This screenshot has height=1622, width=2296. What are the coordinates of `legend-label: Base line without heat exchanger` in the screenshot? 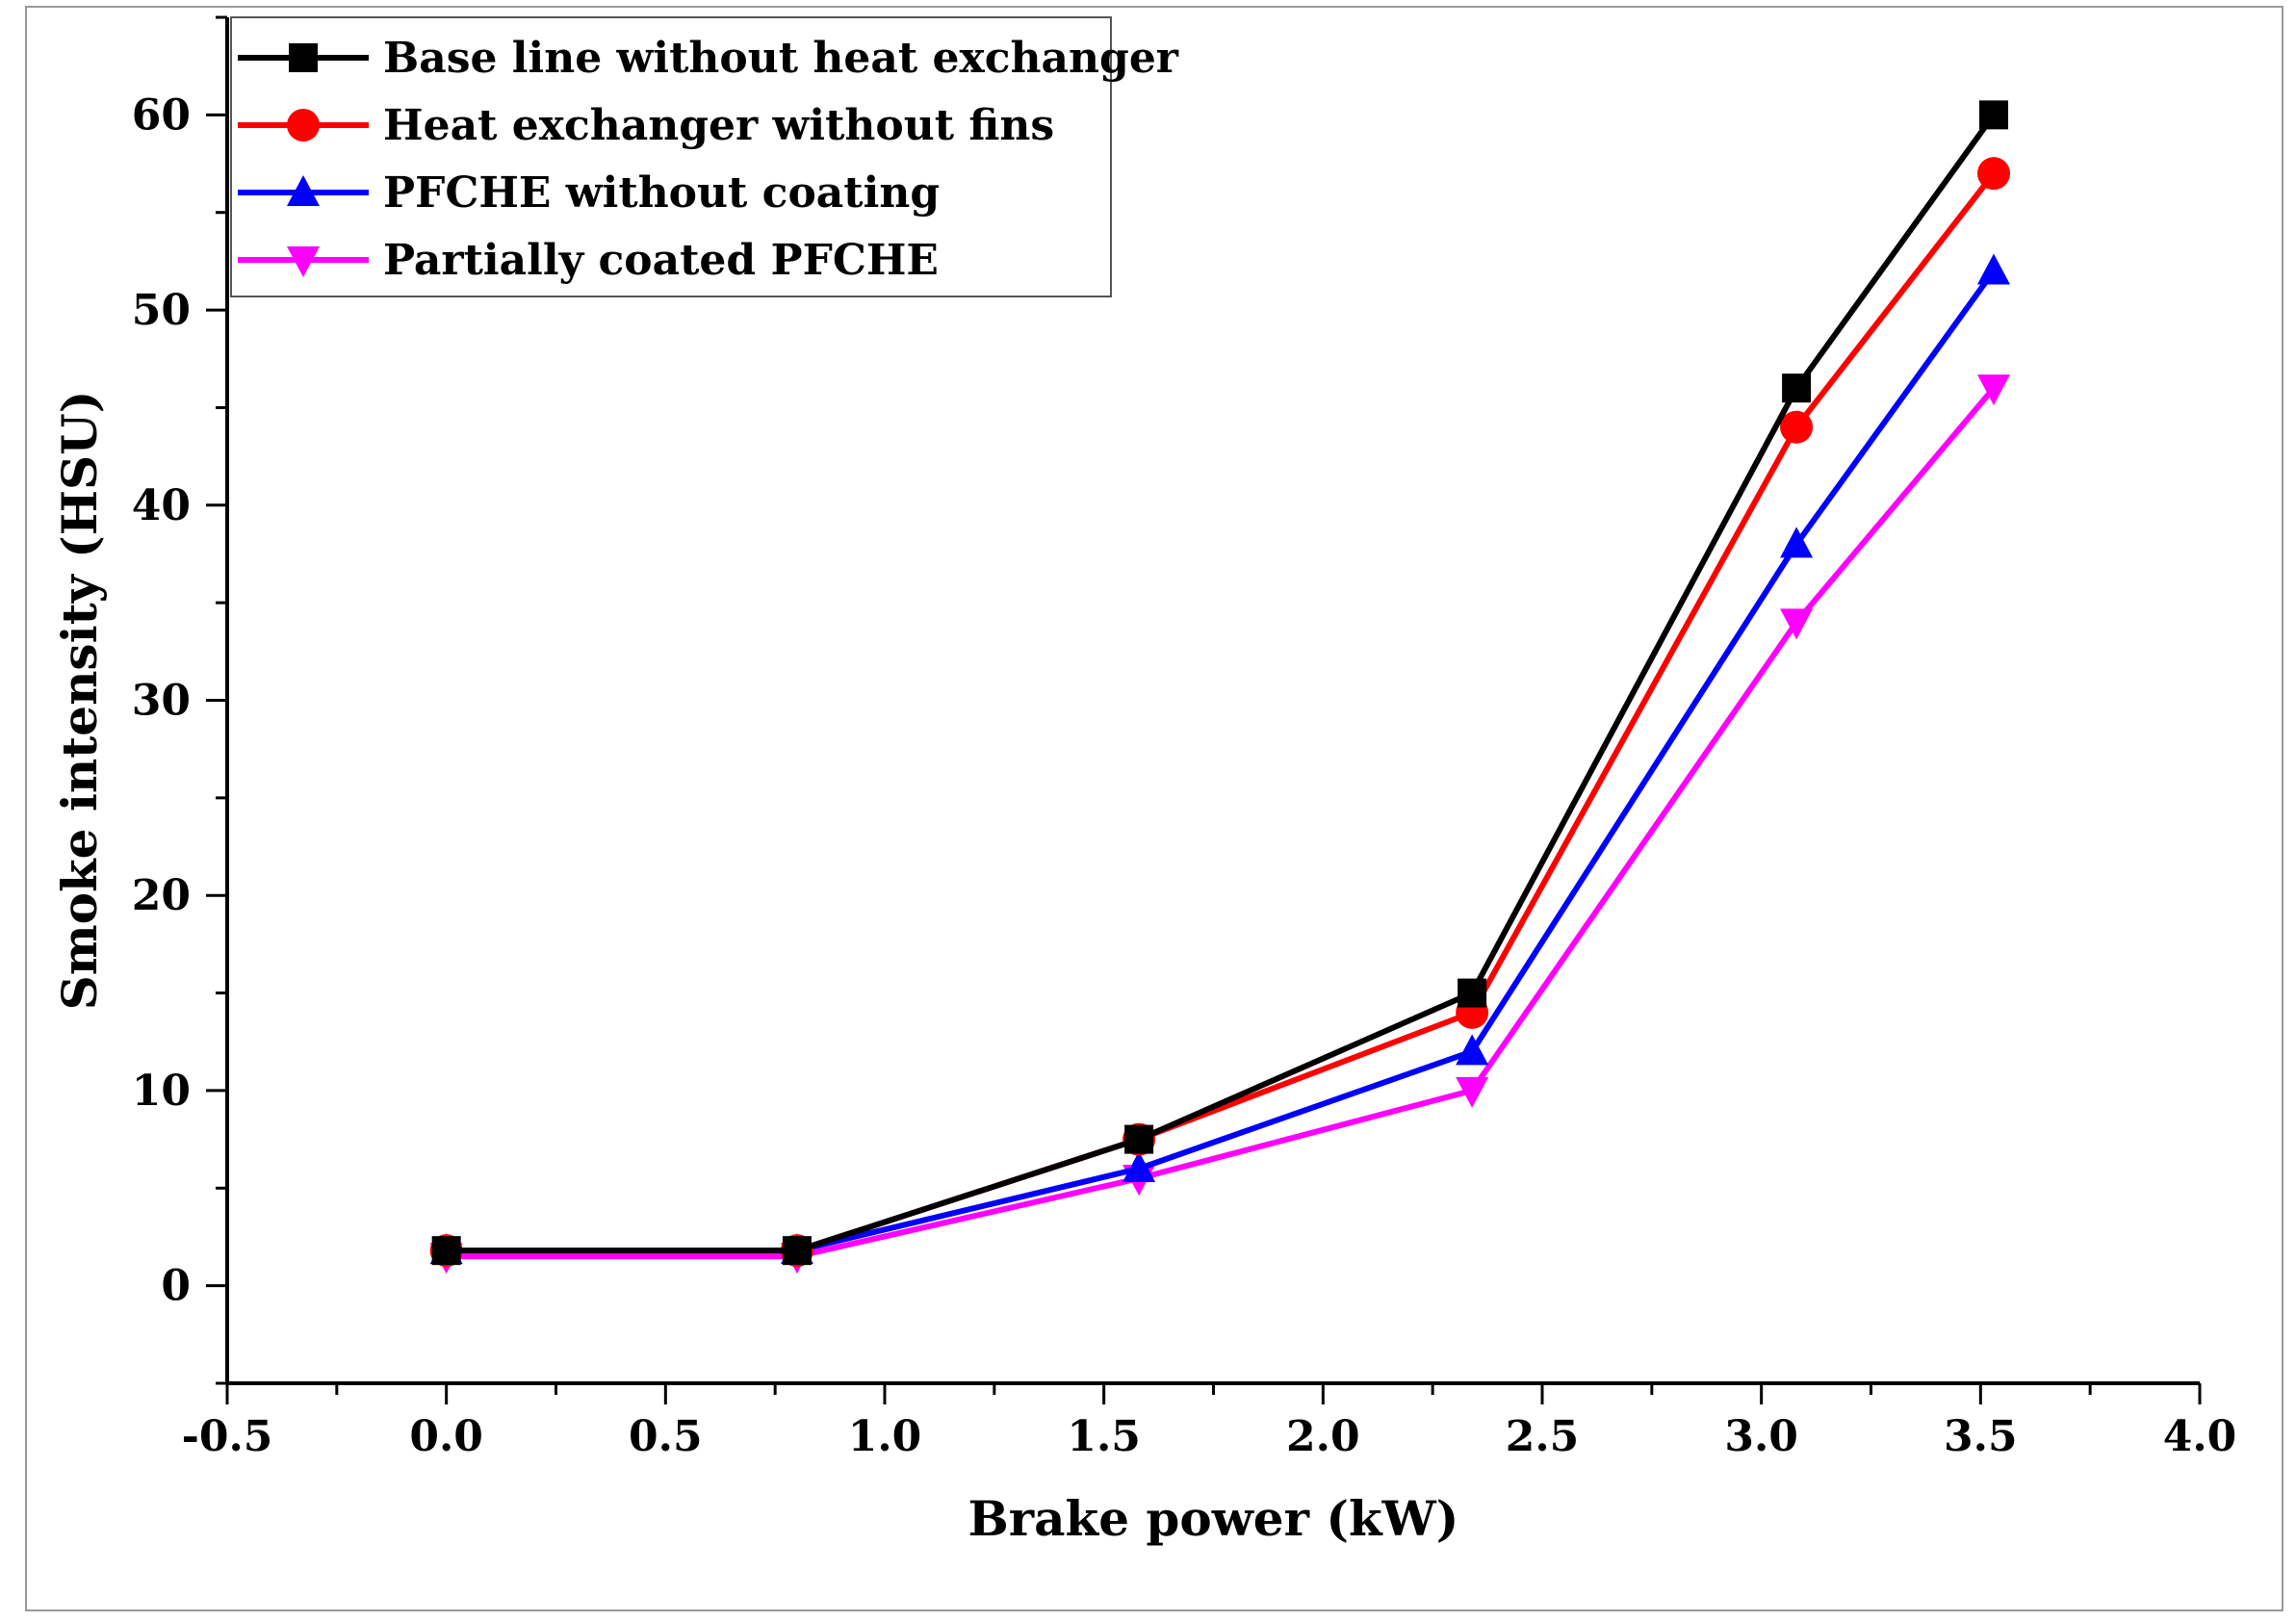 It's located at (781, 58).